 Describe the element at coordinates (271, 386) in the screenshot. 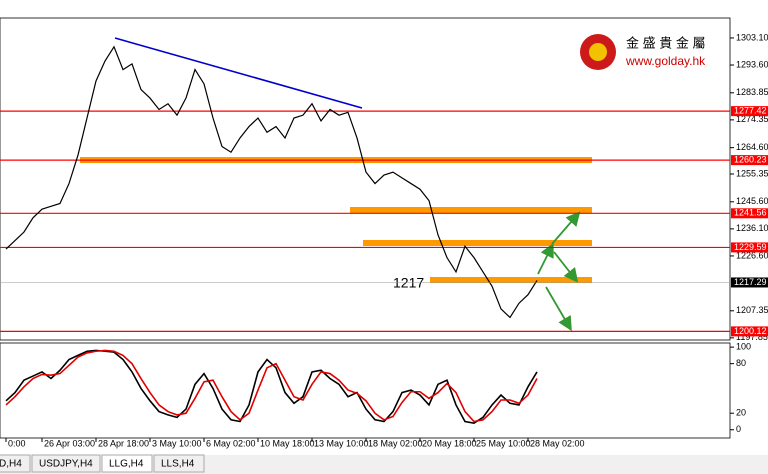

I see `series-line` at that location.